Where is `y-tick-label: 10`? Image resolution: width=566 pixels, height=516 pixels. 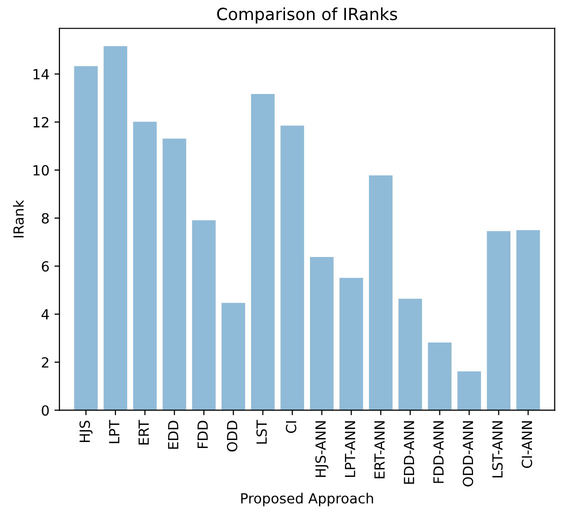 y-tick-label: 10 is located at coordinates (41, 170).